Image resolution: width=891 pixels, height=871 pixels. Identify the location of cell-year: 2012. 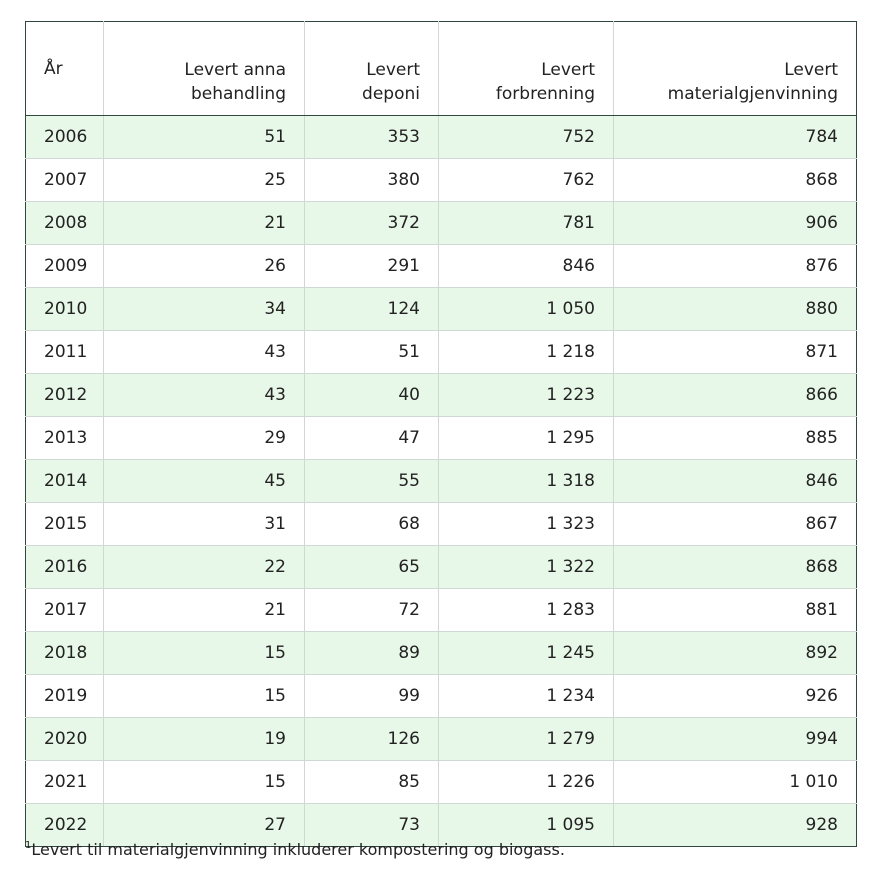
(64, 395).